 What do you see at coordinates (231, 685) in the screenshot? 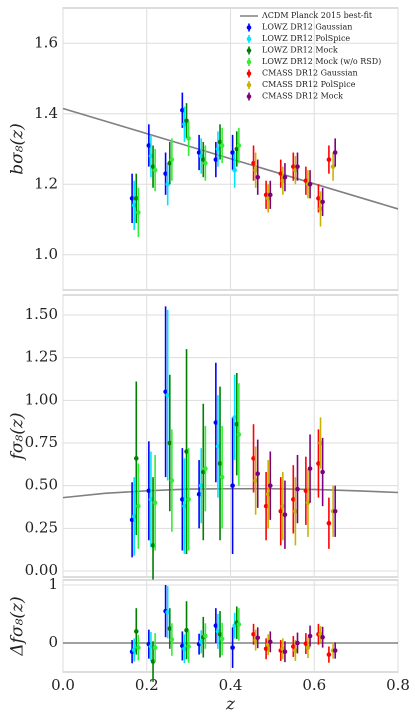
I see `x-tick-label: 0.4` at bounding box center [231, 685].